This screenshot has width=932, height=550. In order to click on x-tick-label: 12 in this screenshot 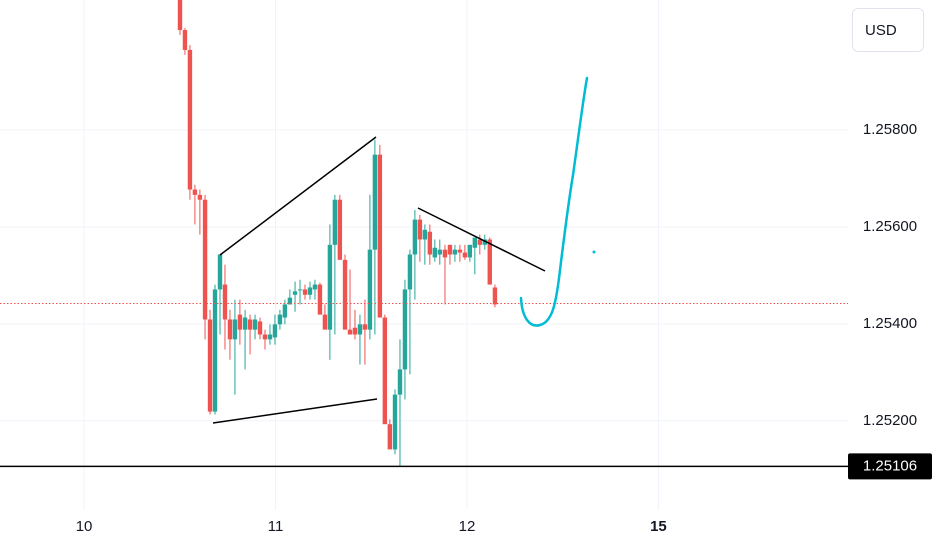, I will do `click(467, 526)`.